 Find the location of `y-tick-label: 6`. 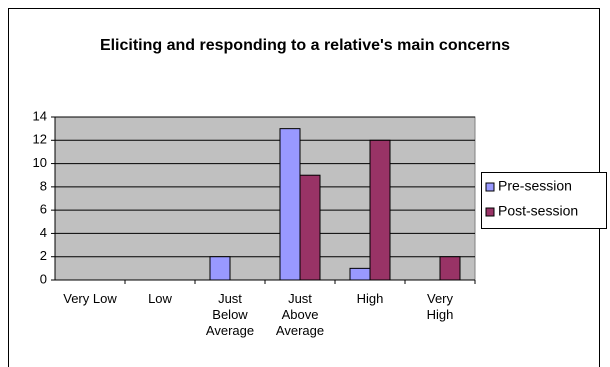

y-tick-label: 6 is located at coordinates (43, 209).